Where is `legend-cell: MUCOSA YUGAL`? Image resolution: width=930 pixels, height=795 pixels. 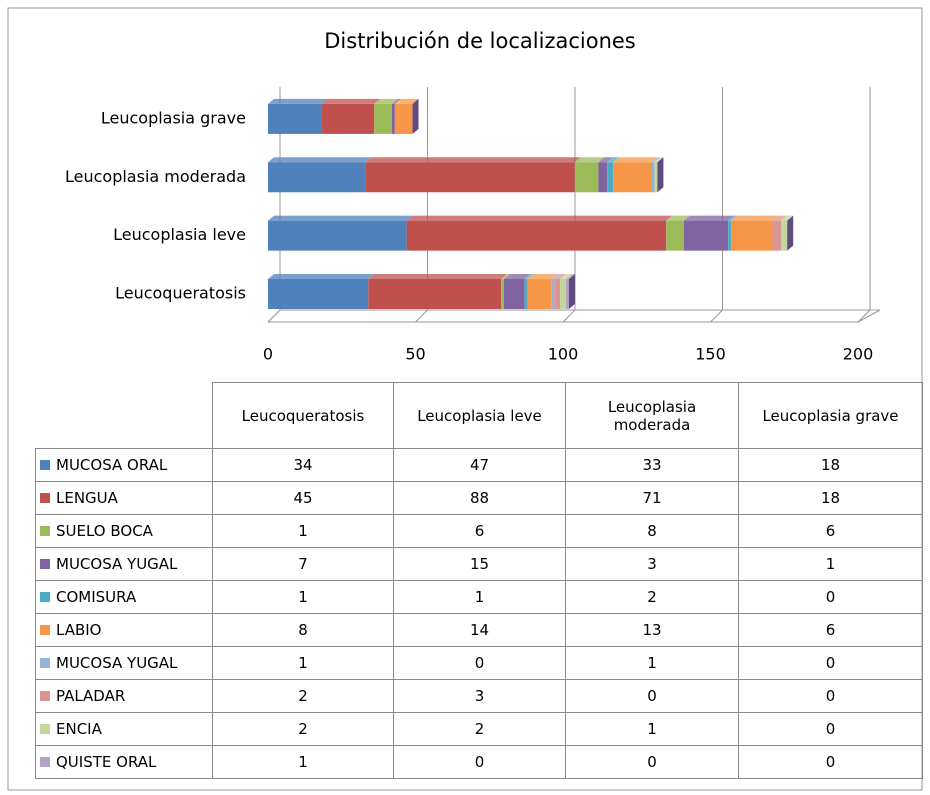
legend-cell: MUCOSA YUGAL is located at coordinates (124, 663).